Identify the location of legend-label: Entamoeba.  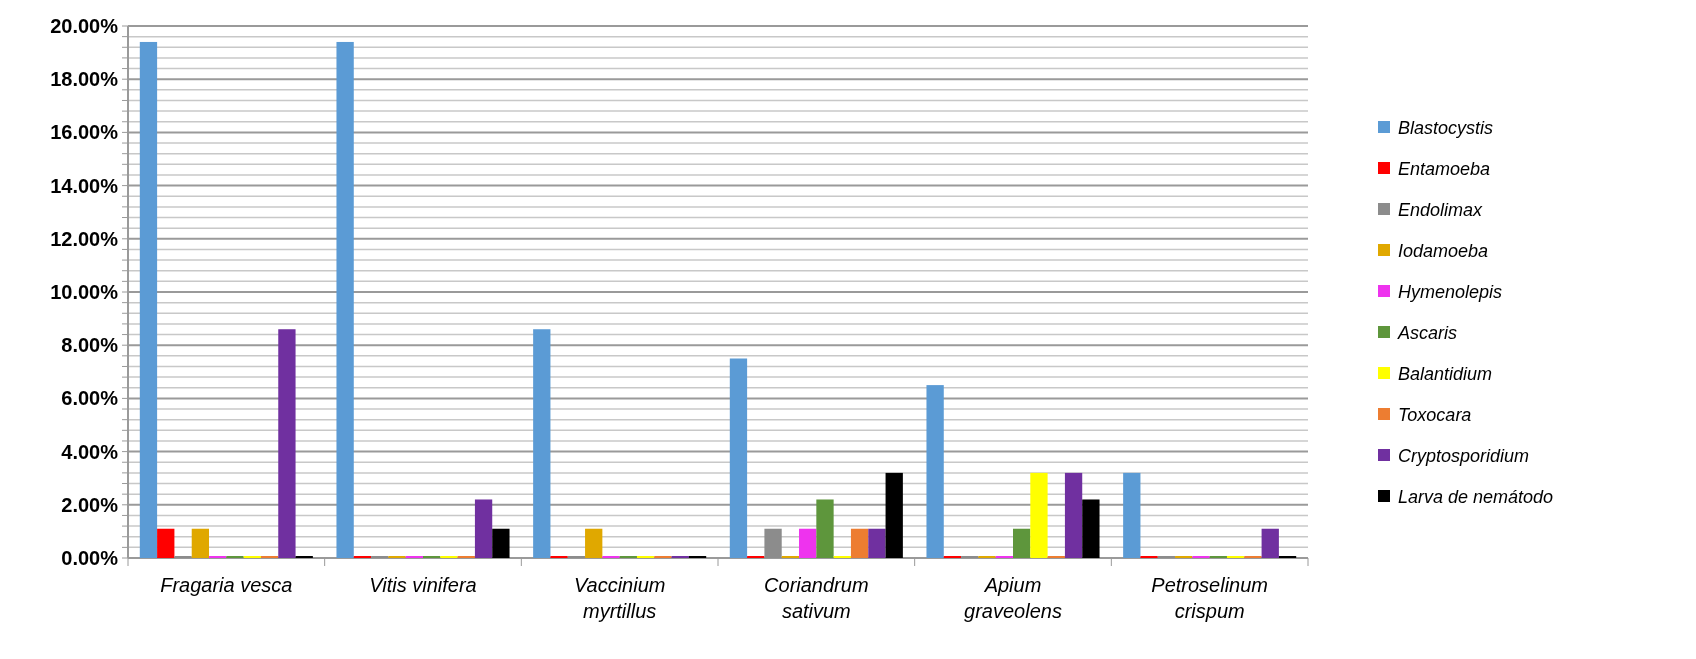
(1444, 169).